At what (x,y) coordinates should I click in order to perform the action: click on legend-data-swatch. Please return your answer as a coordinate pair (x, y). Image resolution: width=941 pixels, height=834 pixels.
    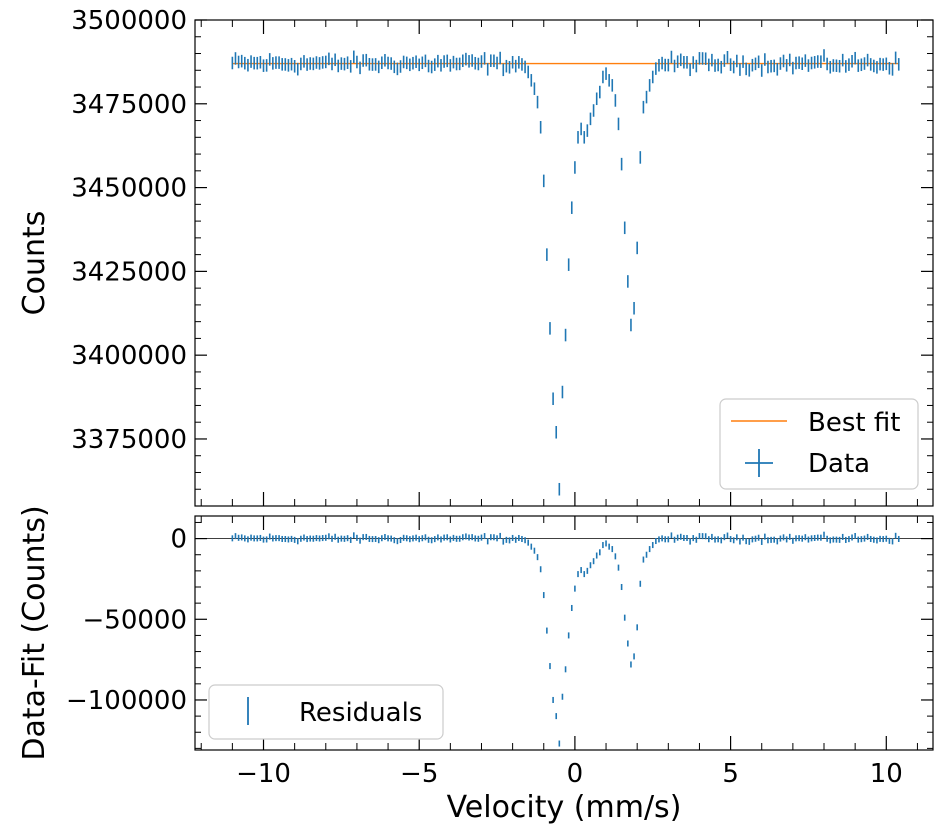
    Looking at the image, I should click on (759, 463).